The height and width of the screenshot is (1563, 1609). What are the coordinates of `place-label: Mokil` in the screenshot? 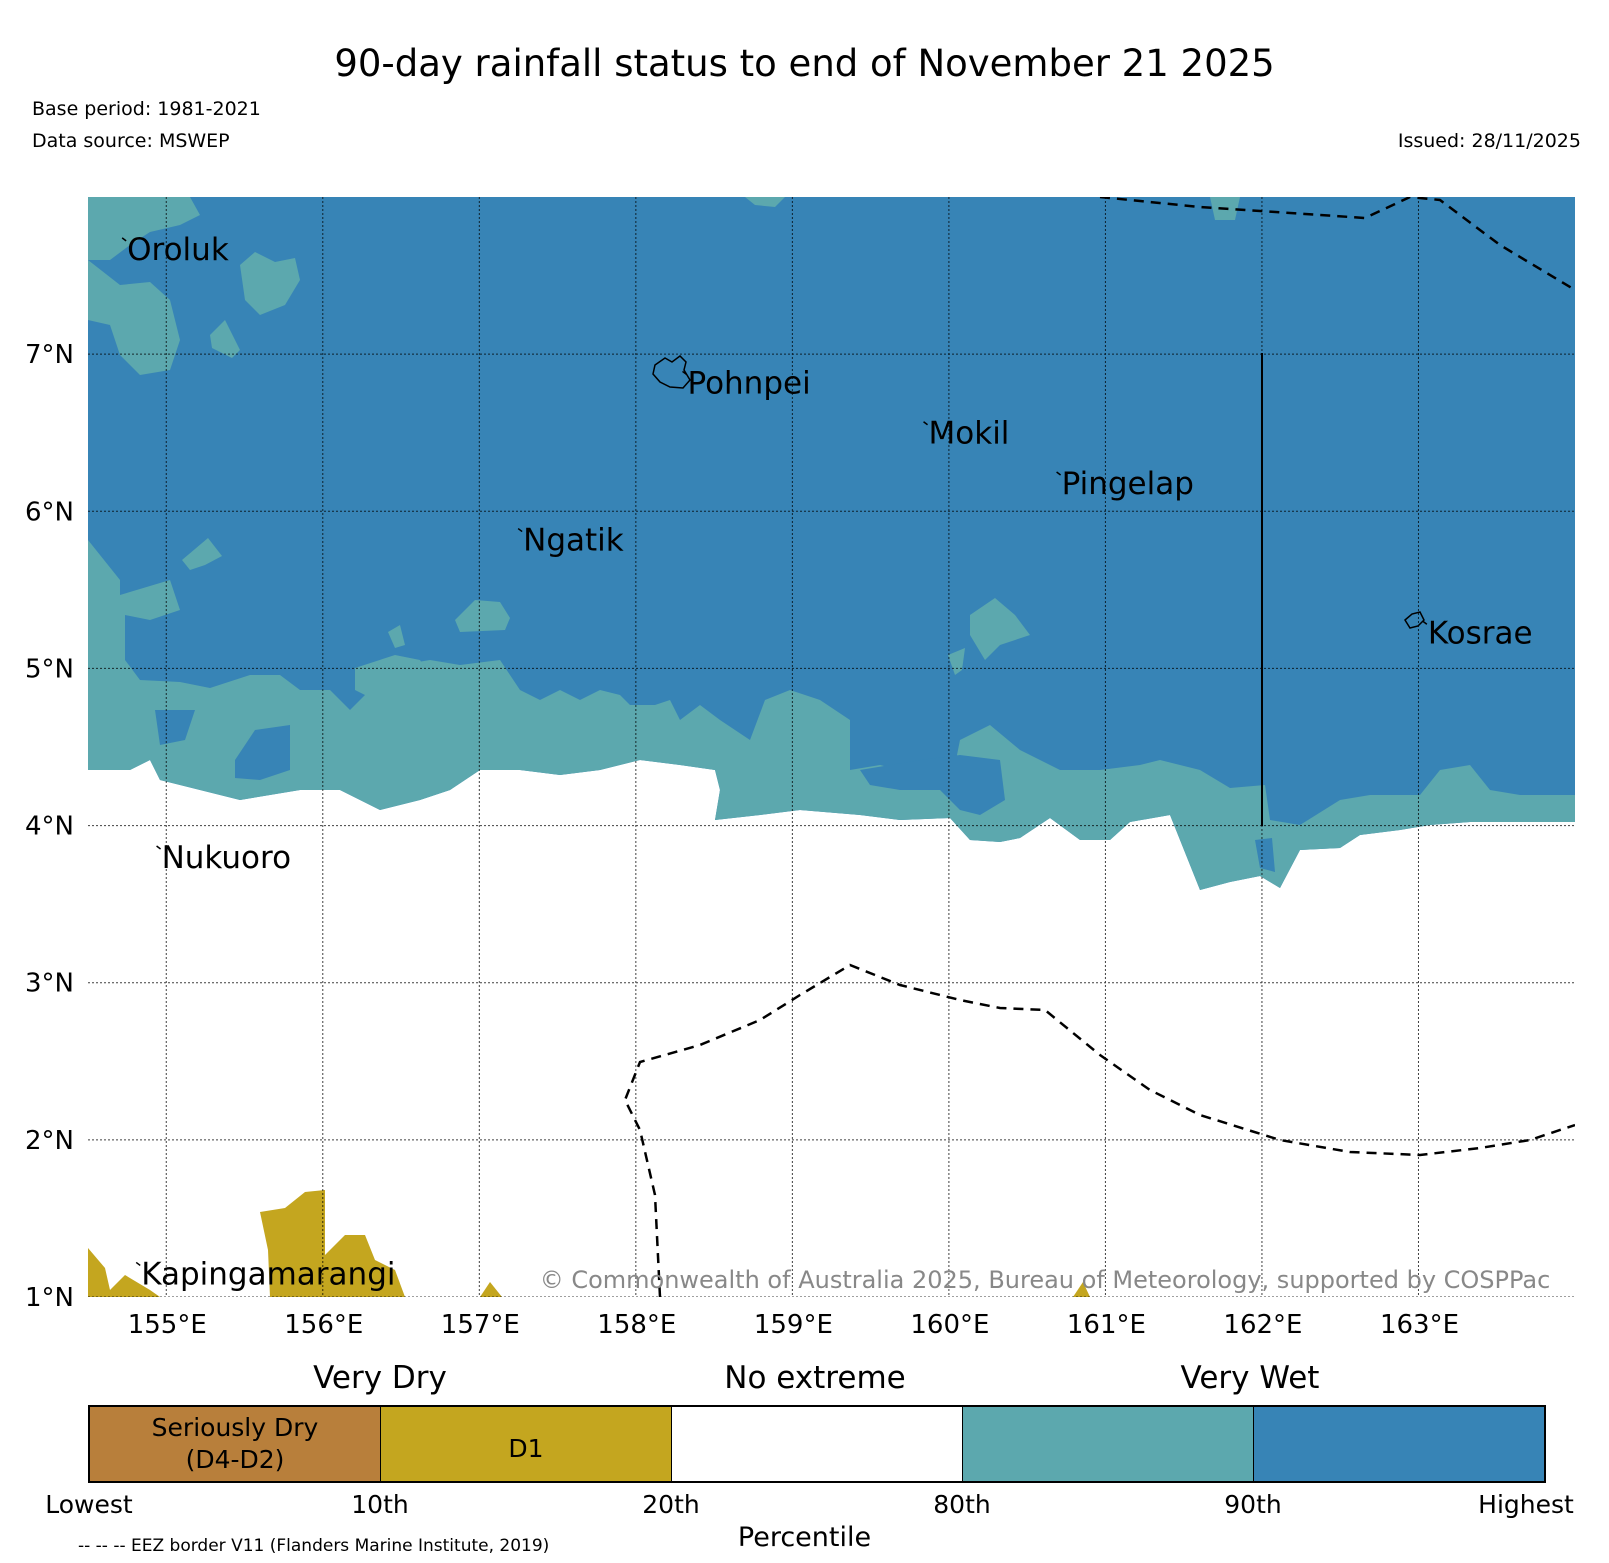 It's located at (969, 434).